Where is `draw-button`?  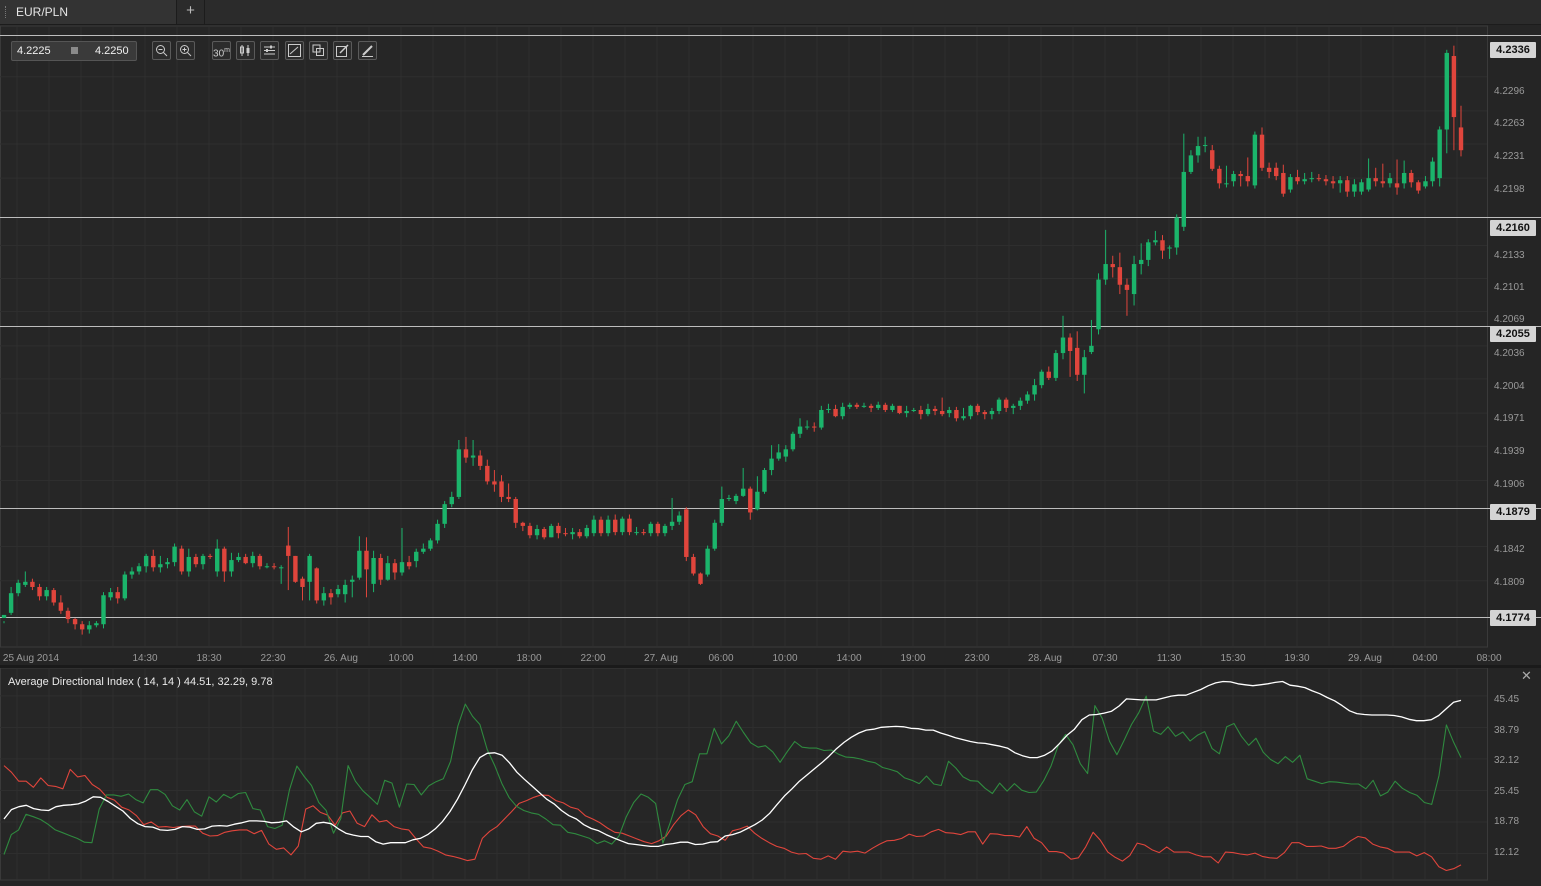
draw-button is located at coordinates (367, 50).